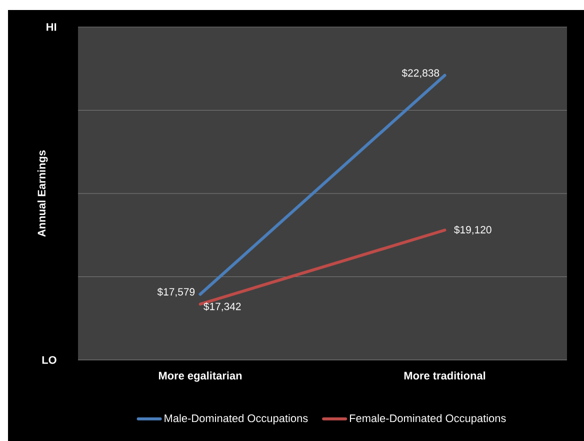  What do you see at coordinates (421, 73) in the screenshot?
I see `data-label: $22,838` at bounding box center [421, 73].